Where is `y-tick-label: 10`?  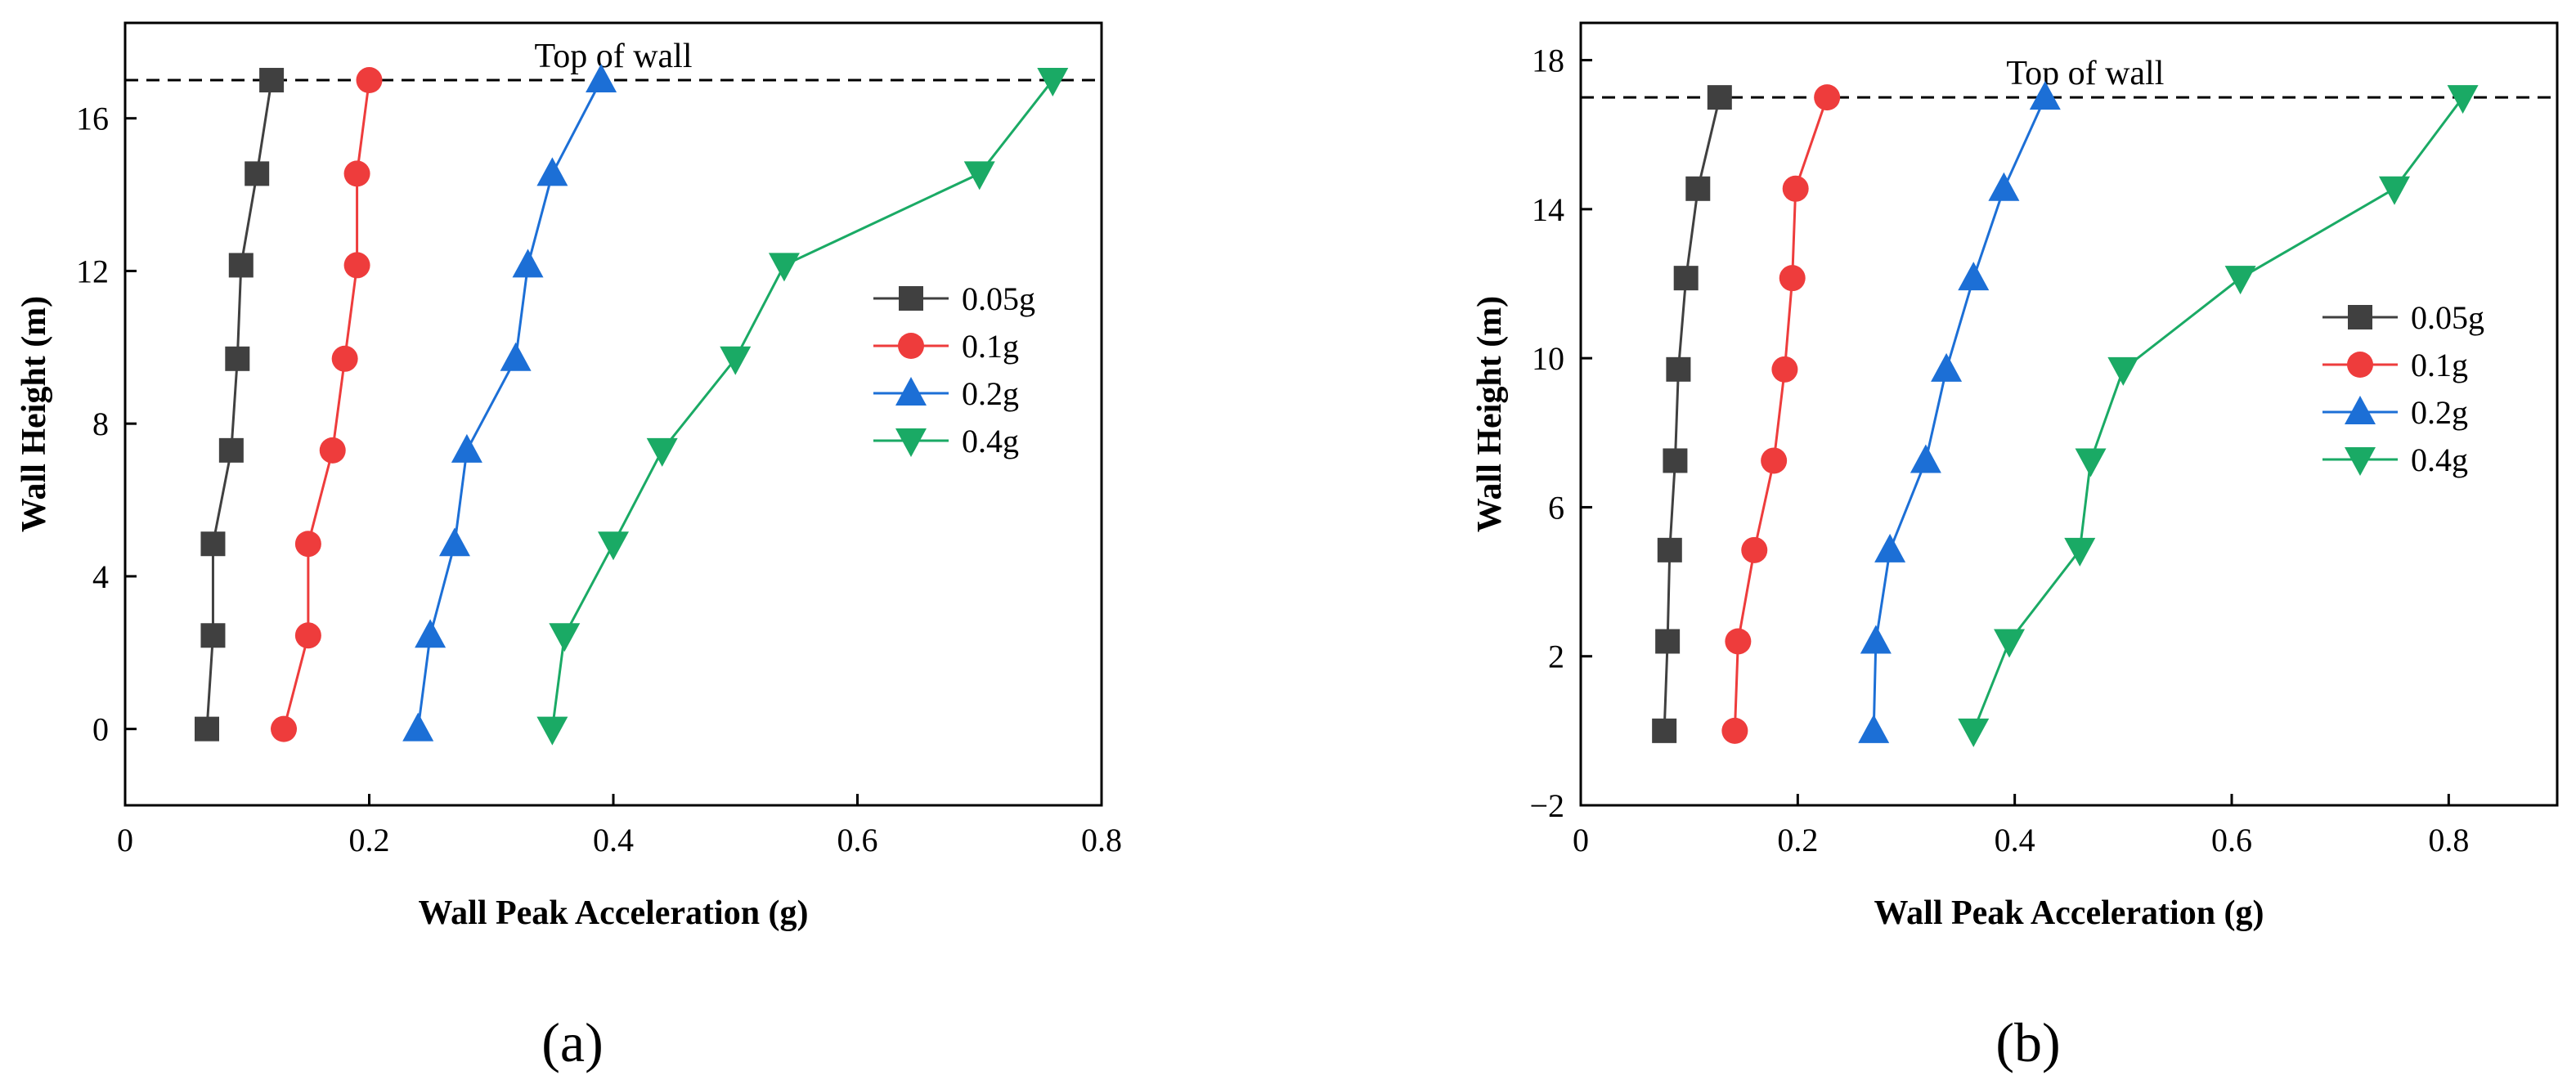 y-tick-label: 10 is located at coordinates (1548, 358).